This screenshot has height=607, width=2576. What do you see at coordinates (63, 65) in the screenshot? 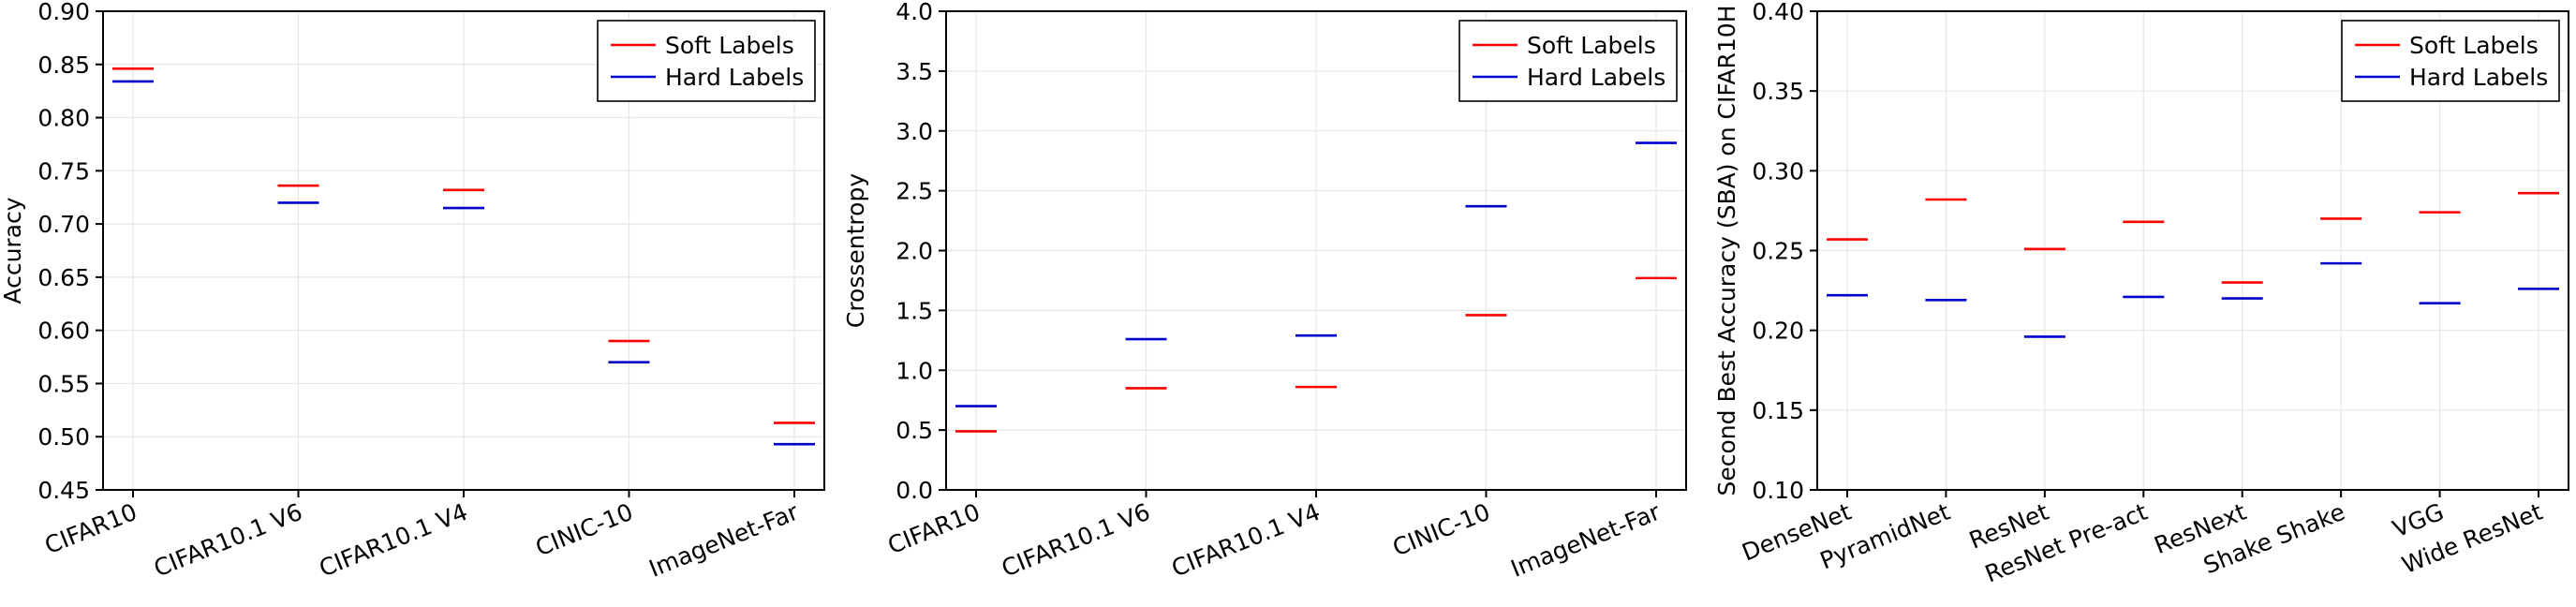
I see `y-tick-label: 0.85` at bounding box center [63, 65].